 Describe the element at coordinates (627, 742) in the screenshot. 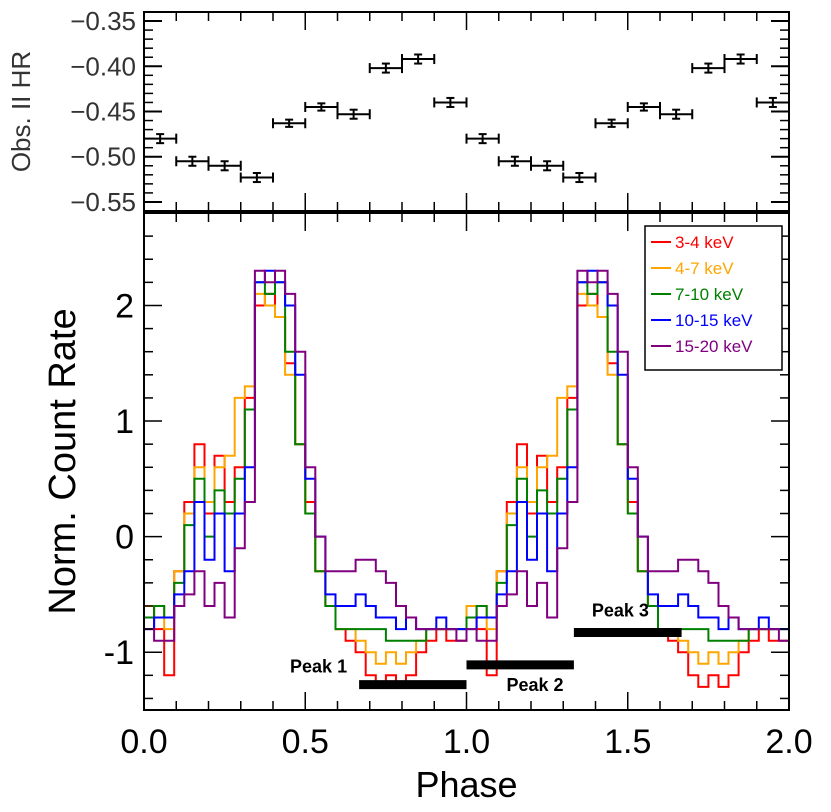

I see `pp-xtick-label: 1.5` at that location.